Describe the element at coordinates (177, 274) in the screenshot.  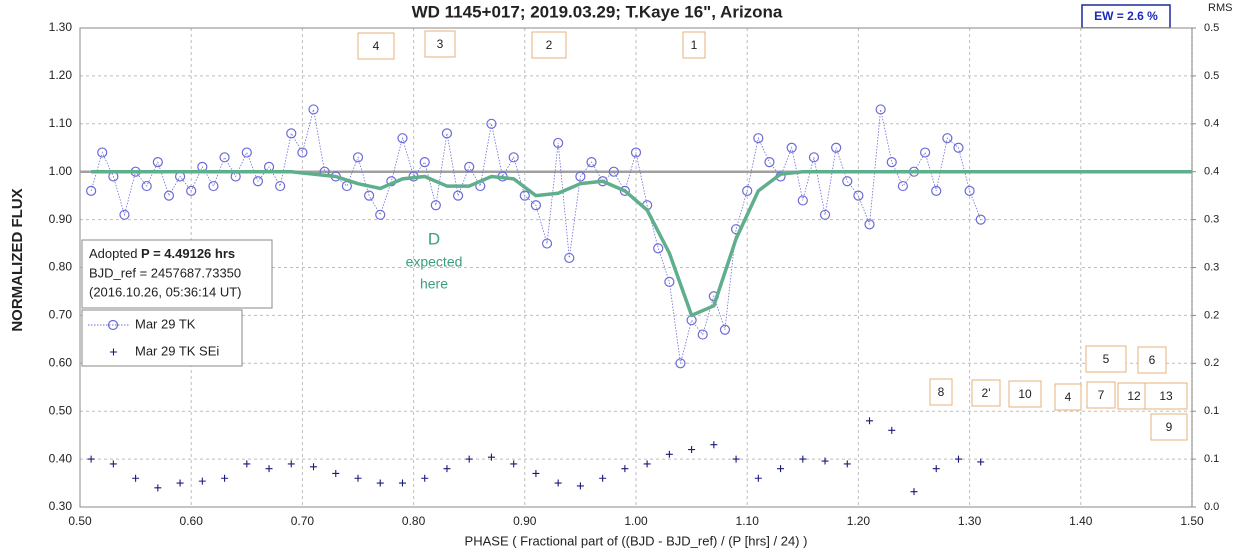
I see `info-box` at that location.